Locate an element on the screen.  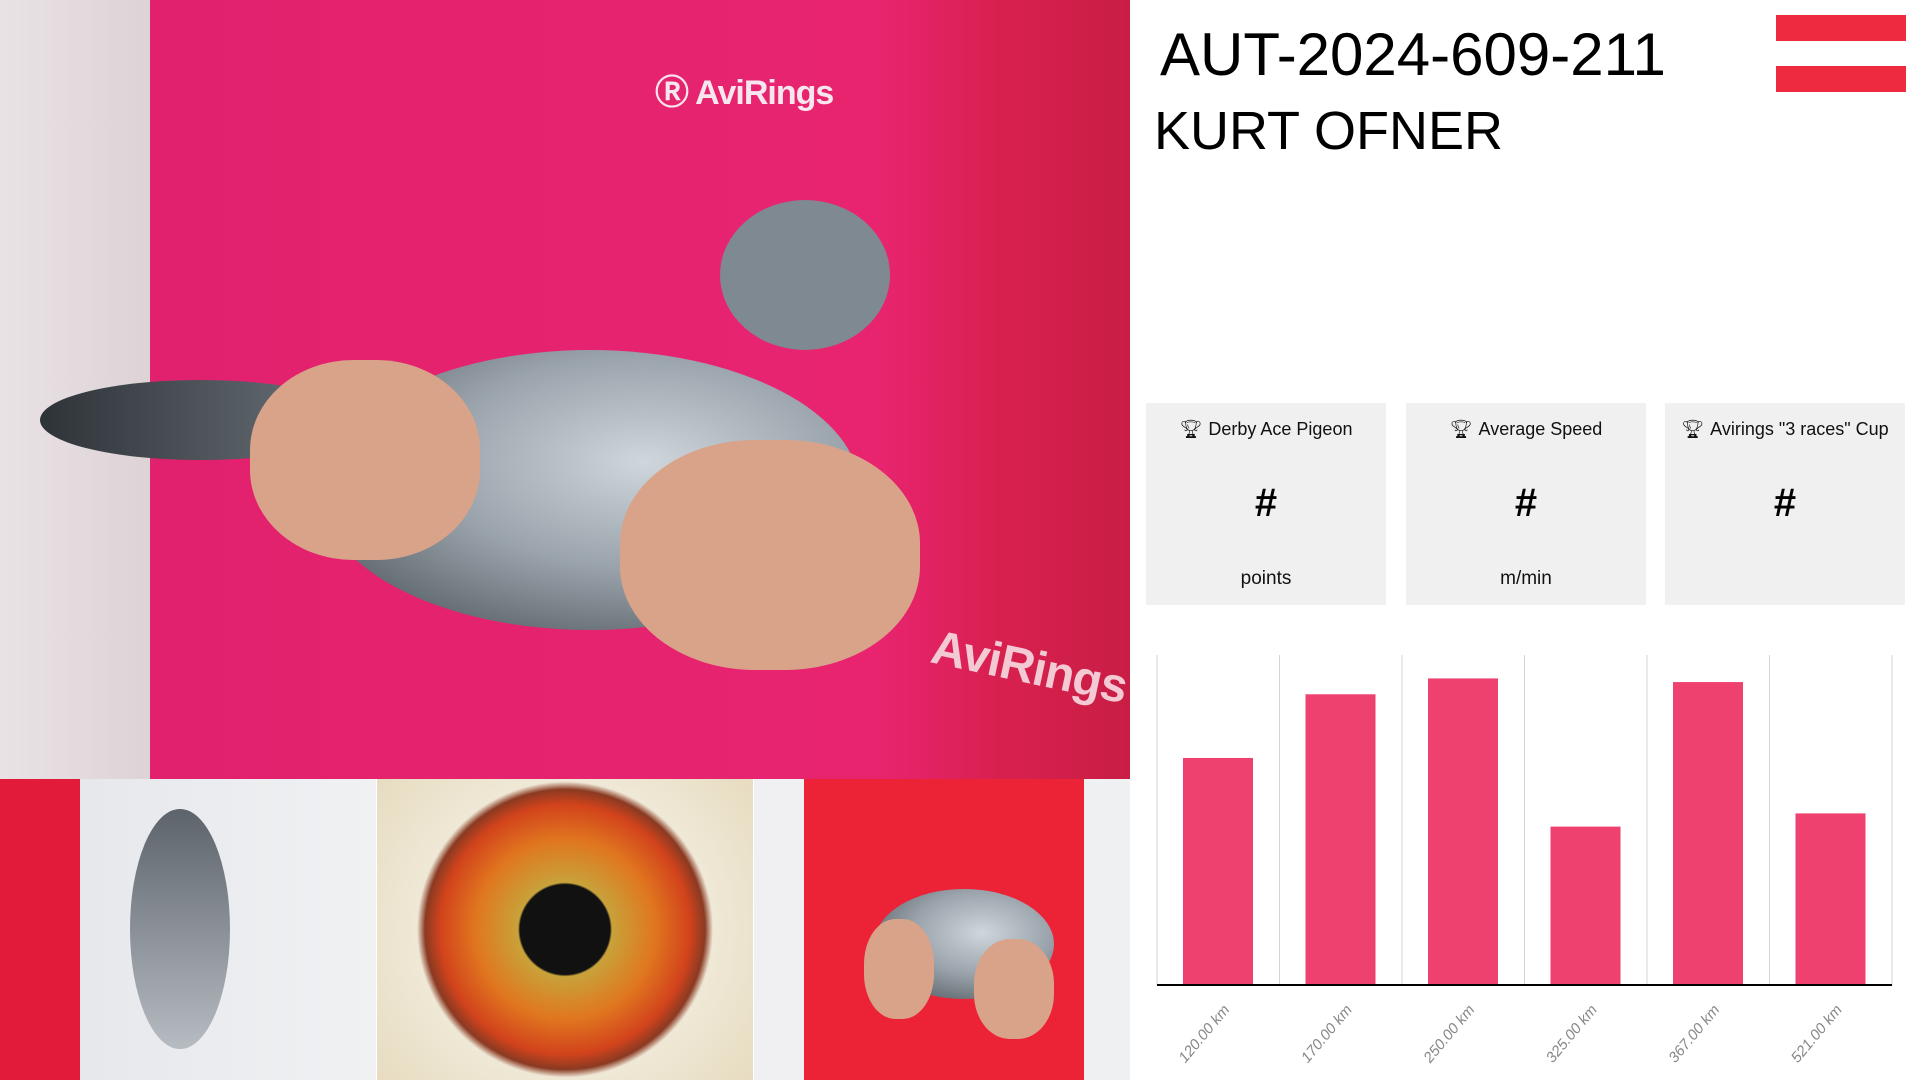
x-tick-label: 250.00 km is located at coordinates (1449, 1034).